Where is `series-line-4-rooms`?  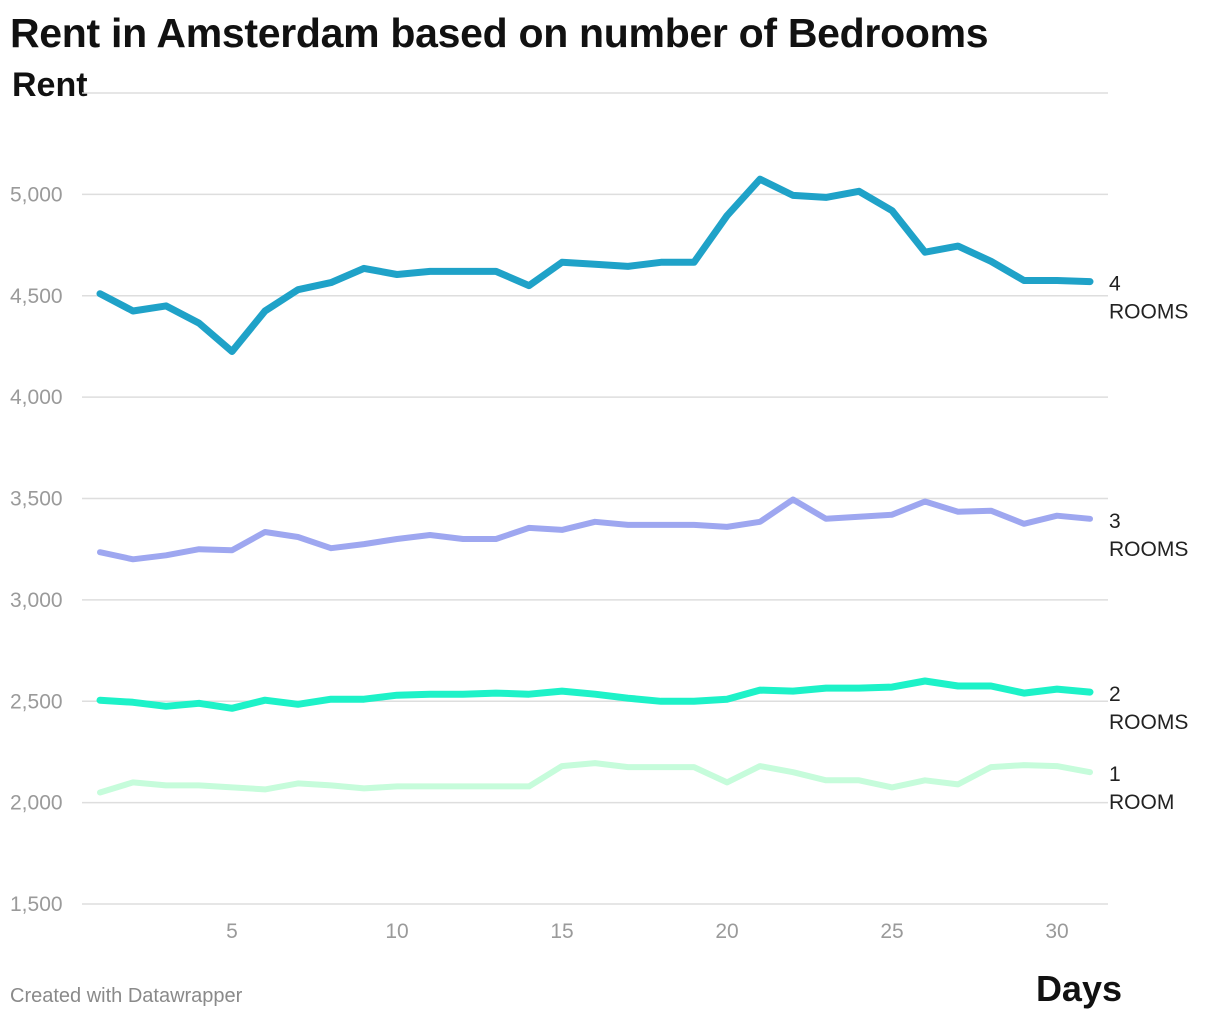 series-line-4-rooms is located at coordinates (595, 265).